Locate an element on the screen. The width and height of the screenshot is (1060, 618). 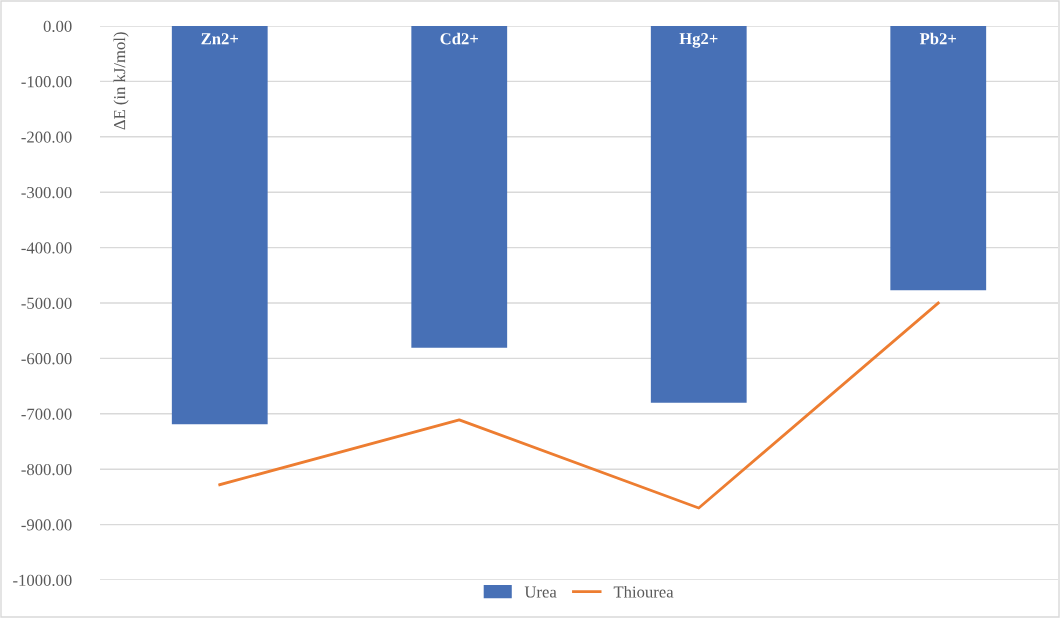
y-tick-label: -400.00 is located at coordinates (46, 248).